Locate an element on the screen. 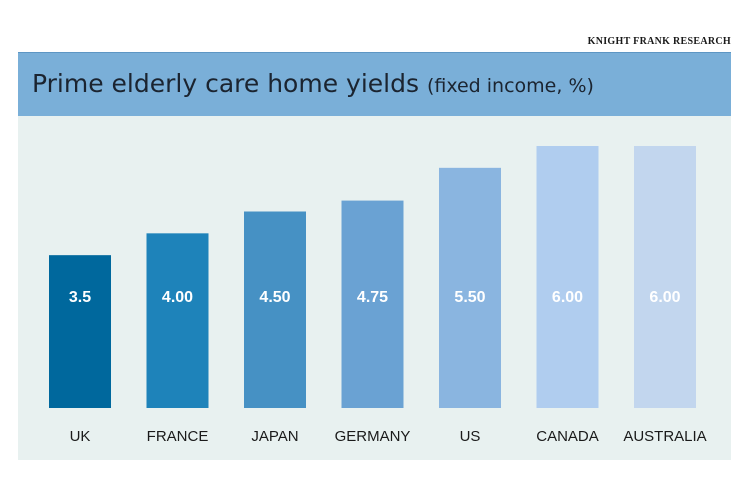  category-label: AUSTRALIA is located at coordinates (664, 436).